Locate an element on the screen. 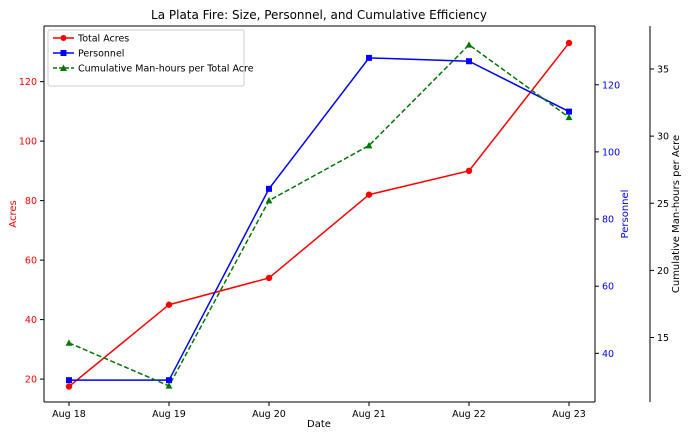 The width and height of the screenshot is (690, 439). legend-marker-total-acres is located at coordinates (63, 38).